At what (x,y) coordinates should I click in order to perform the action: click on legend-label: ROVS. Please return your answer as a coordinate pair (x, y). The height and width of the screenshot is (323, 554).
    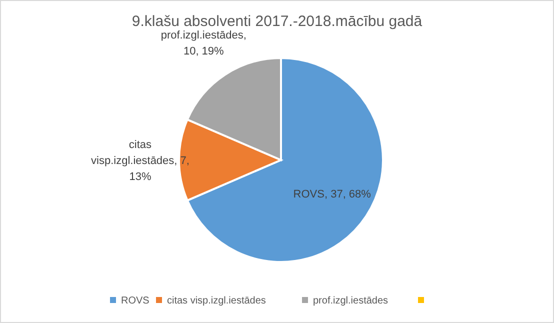
    Looking at the image, I should click on (135, 301).